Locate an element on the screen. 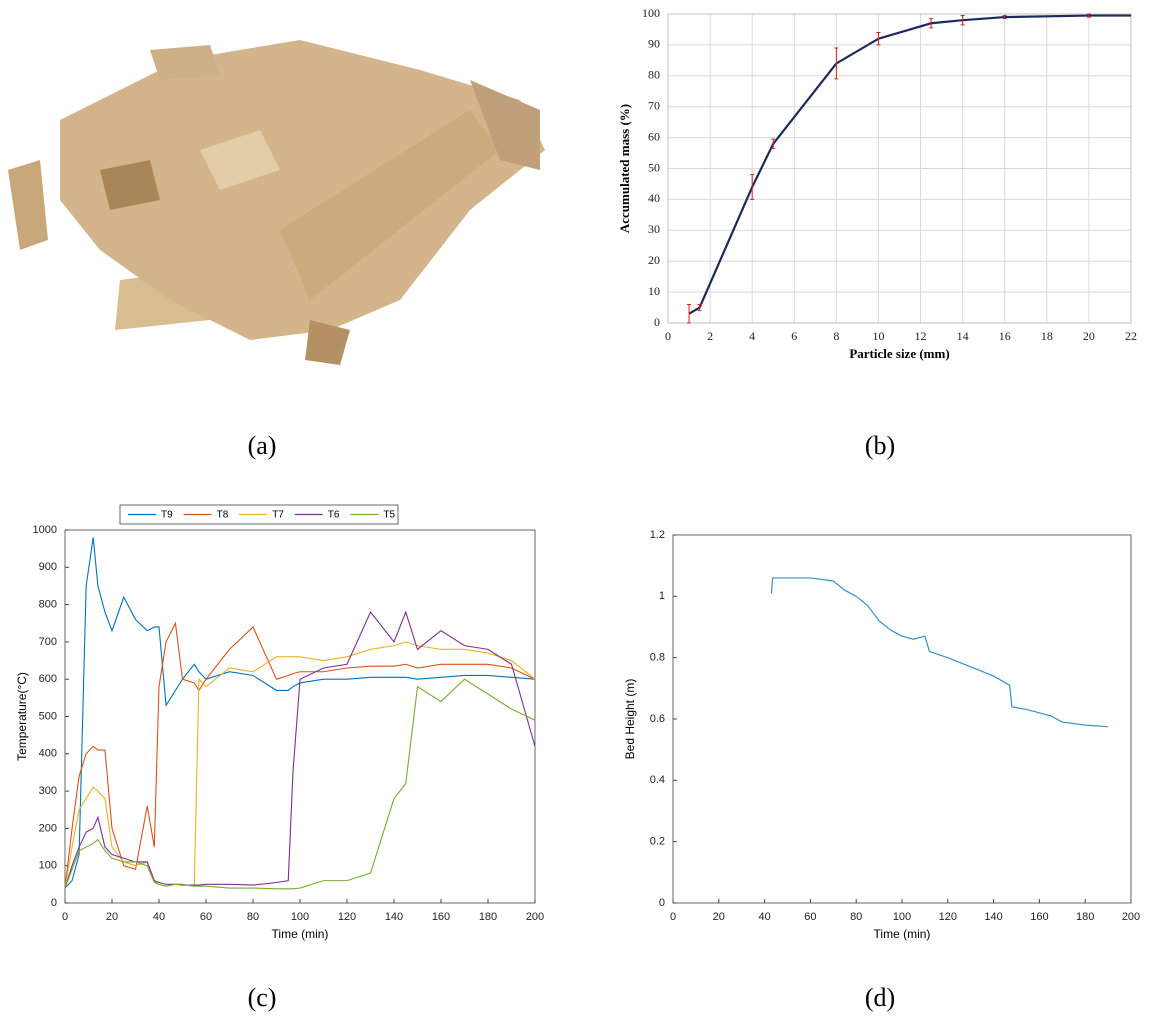 Image resolution: width=1160 pixels, height=1026 pixels. x-tick-label: 18 is located at coordinates (1047, 336).